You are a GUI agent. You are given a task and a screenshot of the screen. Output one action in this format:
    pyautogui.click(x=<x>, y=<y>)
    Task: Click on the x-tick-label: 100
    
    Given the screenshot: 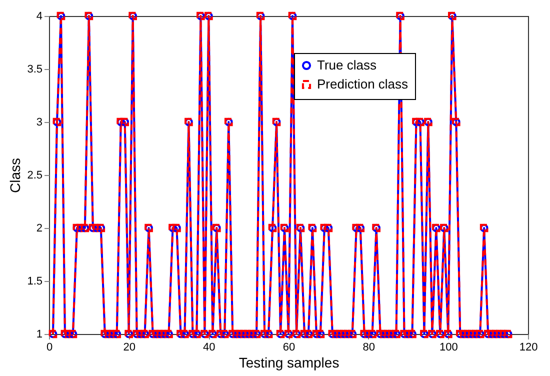 What is the action you would take?
    pyautogui.click(x=448, y=348)
    